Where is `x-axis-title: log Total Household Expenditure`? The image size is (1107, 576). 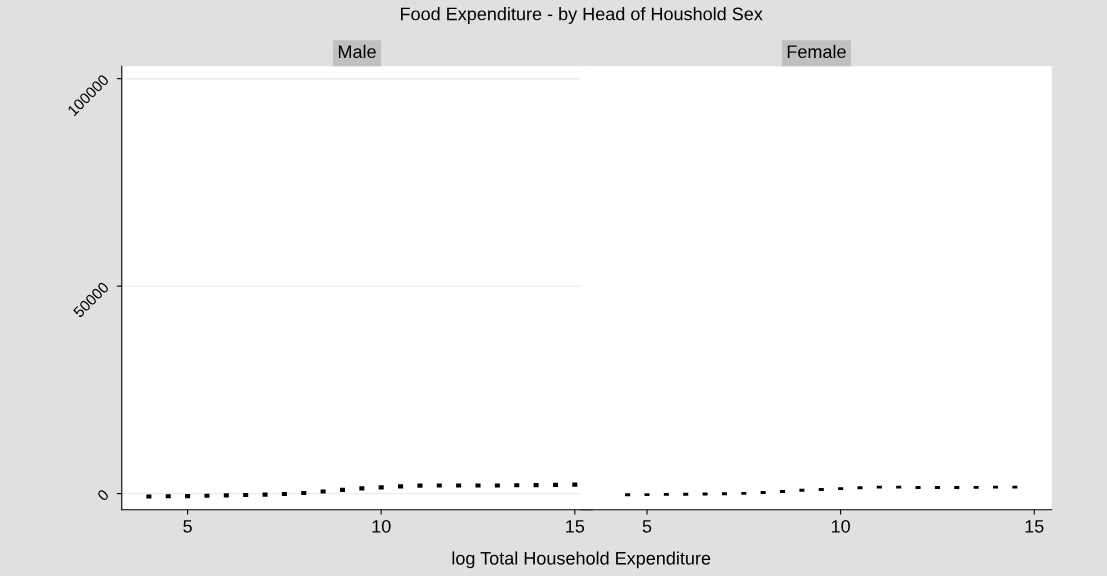 x-axis-title: log Total Household Expenditure is located at coordinates (581, 560).